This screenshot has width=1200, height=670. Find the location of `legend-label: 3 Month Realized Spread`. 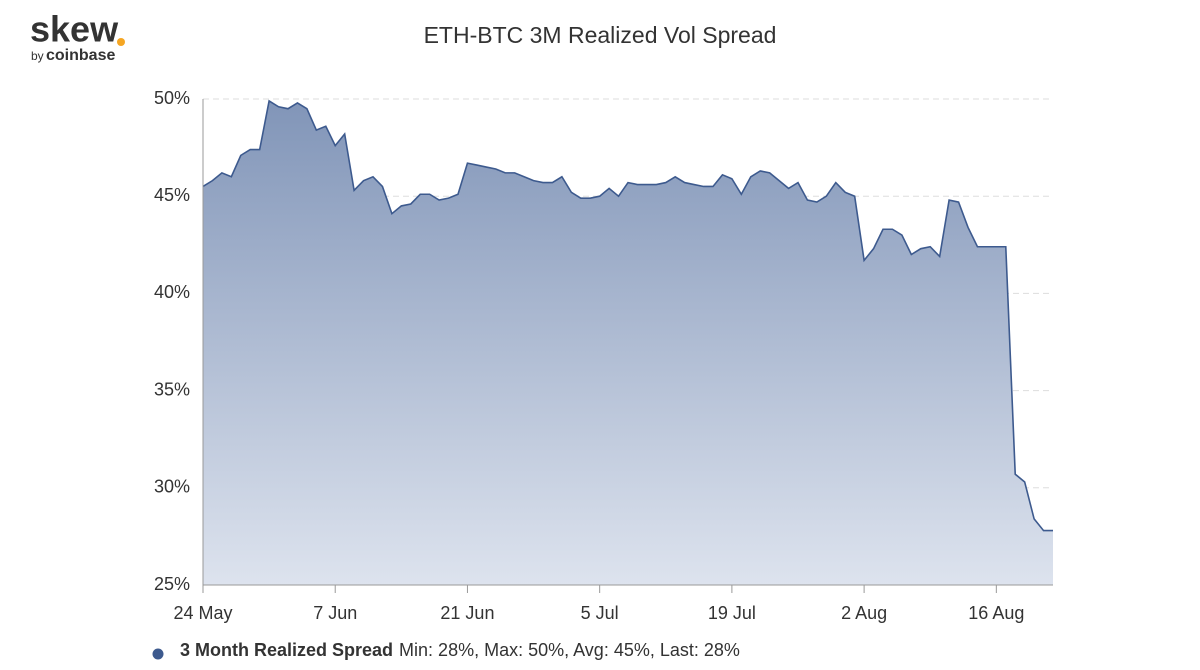

legend-label: 3 Month Realized Spread is located at coordinates (286, 650).